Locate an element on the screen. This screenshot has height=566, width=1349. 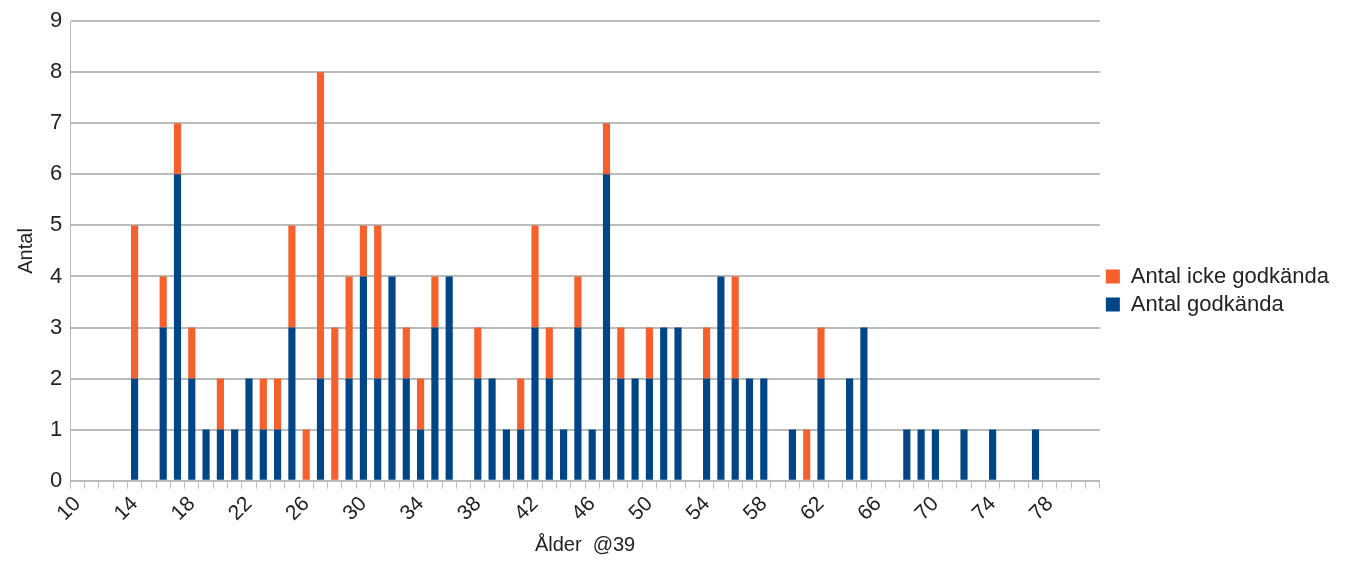
y-tick-label: 6 is located at coordinates (56, 173).